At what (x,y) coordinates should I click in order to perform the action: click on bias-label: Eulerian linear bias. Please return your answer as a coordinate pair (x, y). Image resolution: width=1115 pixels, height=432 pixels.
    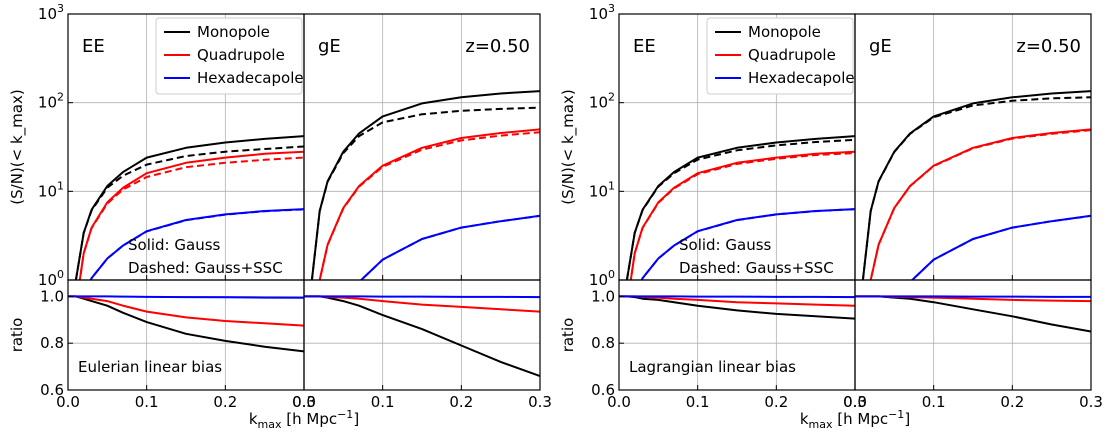
    Looking at the image, I should click on (150, 367).